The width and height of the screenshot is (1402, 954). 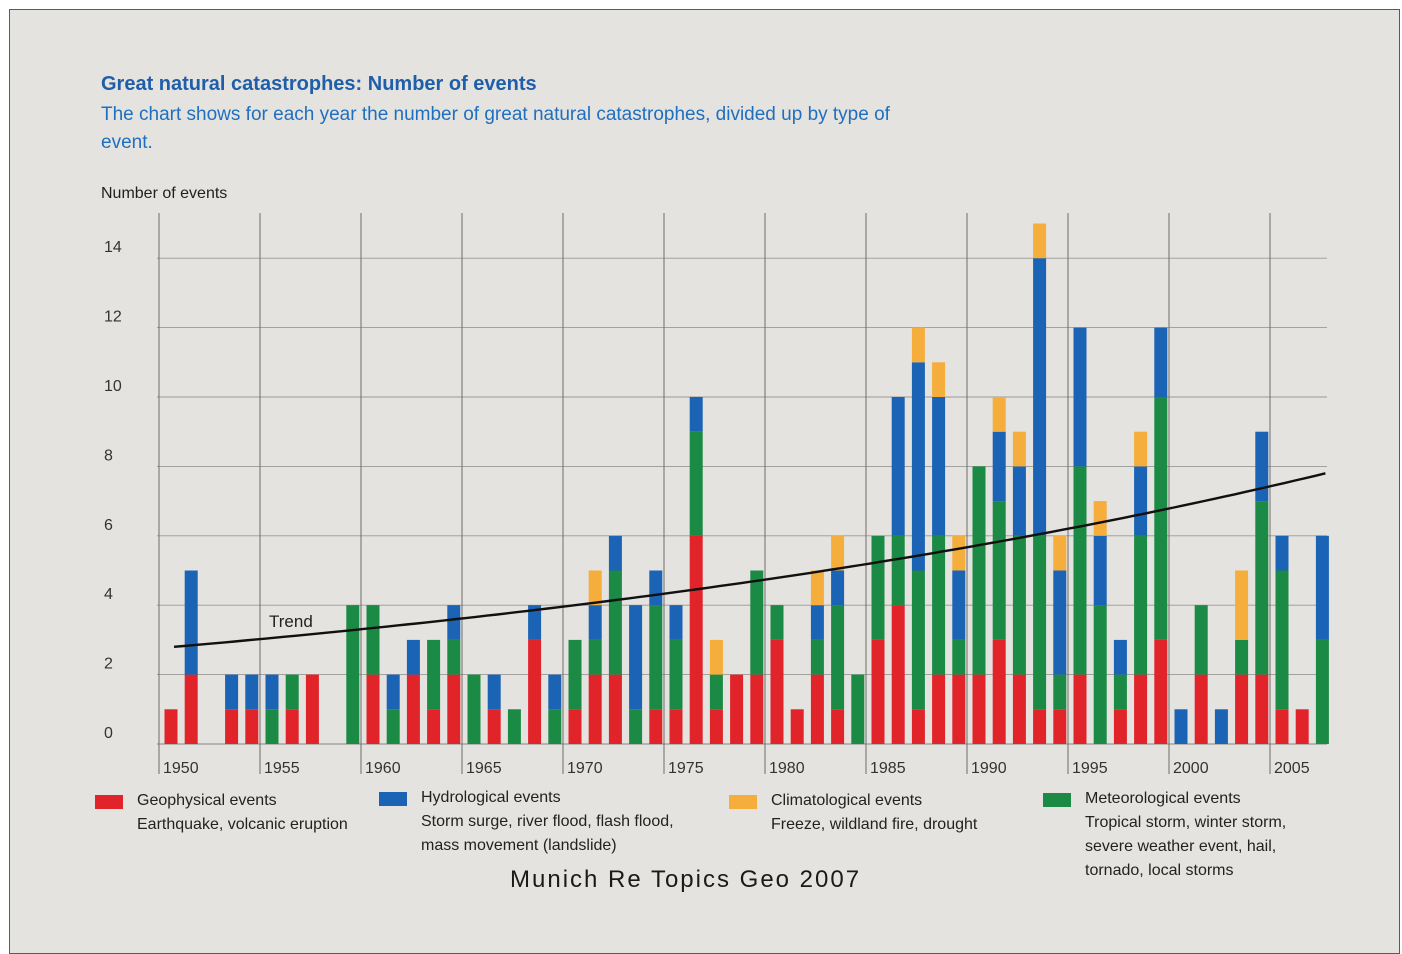 What do you see at coordinates (113, 247) in the screenshot?
I see `y-tick-label: 14` at bounding box center [113, 247].